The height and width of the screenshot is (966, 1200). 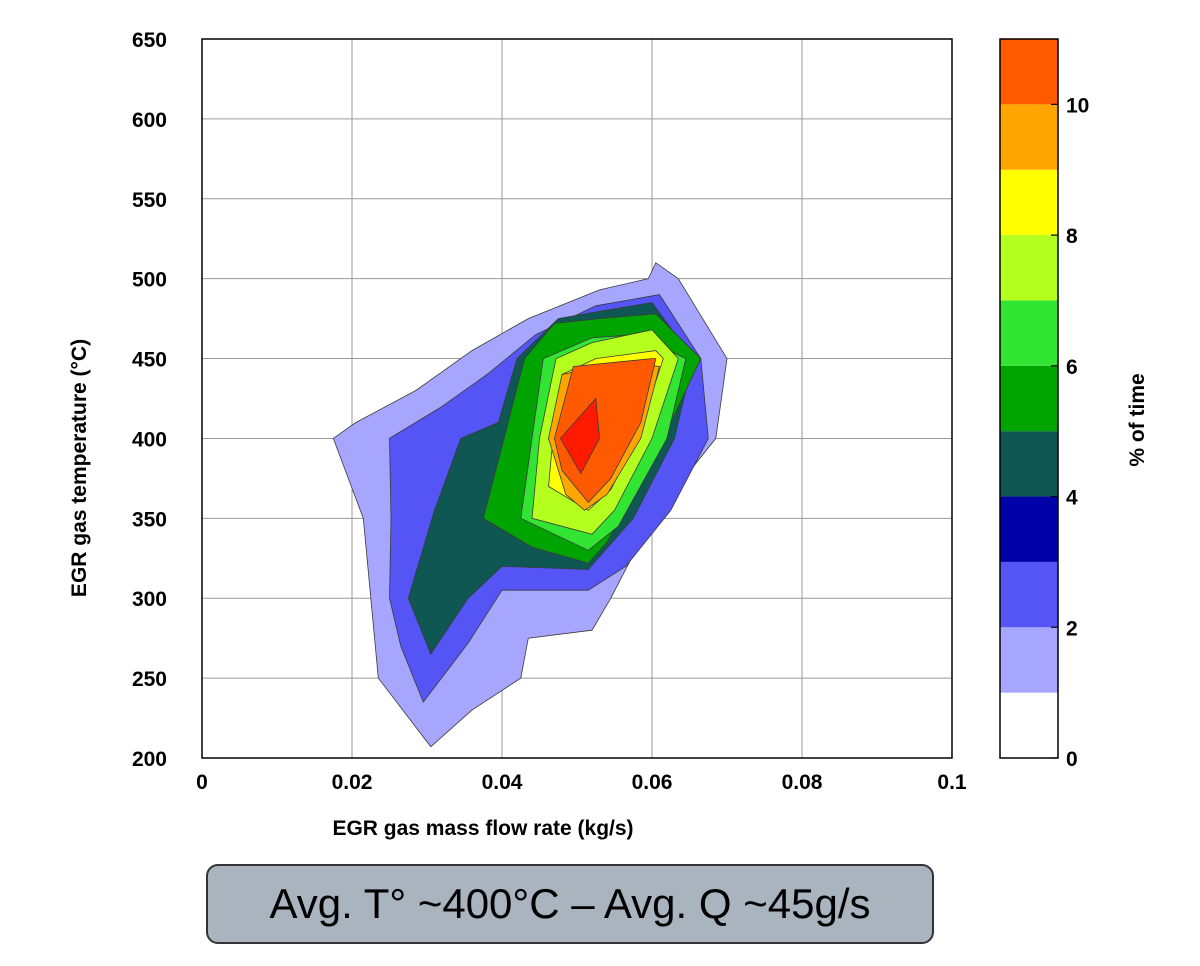 What do you see at coordinates (1137, 419) in the screenshot?
I see `colorbar-label: % of time` at bounding box center [1137, 419].